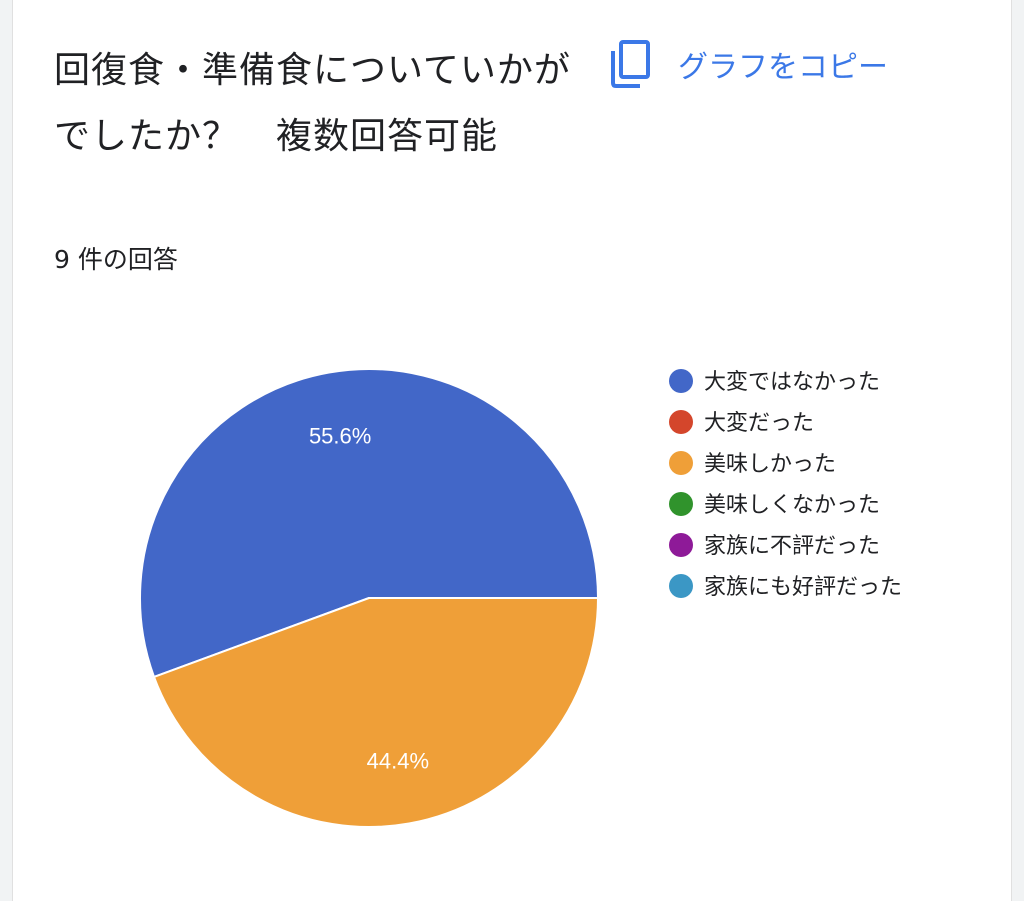 This screenshot has height=901, width=1024. What do you see at coordinates (312, 103) in the screenshot?
I see `question-title: 回復食・準備食についていかがでしたか？ 複数回答可能` at bounding box center [312, 103].